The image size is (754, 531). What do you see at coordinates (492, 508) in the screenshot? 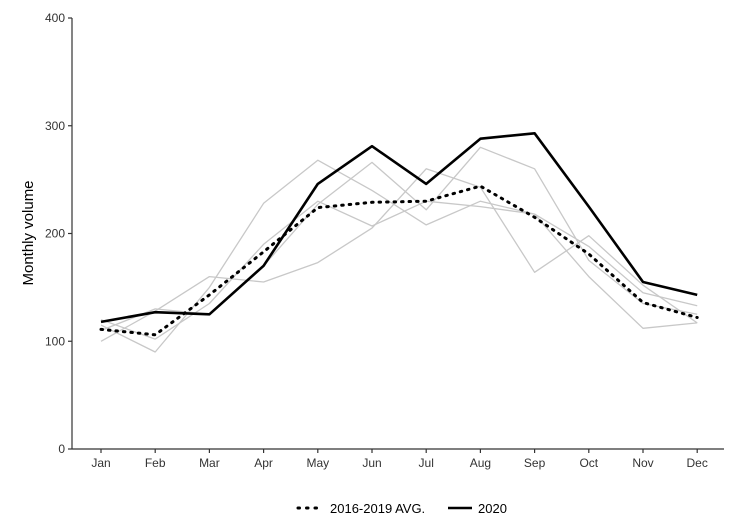
I see `legend-label-2020: 2020` at bounding box center [492, 508].